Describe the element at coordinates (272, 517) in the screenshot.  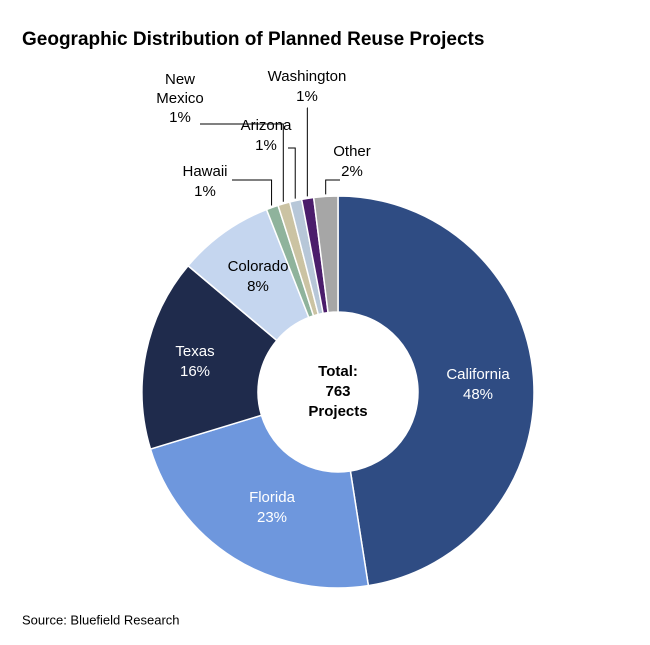
I see `value-label: 23%` at that location.